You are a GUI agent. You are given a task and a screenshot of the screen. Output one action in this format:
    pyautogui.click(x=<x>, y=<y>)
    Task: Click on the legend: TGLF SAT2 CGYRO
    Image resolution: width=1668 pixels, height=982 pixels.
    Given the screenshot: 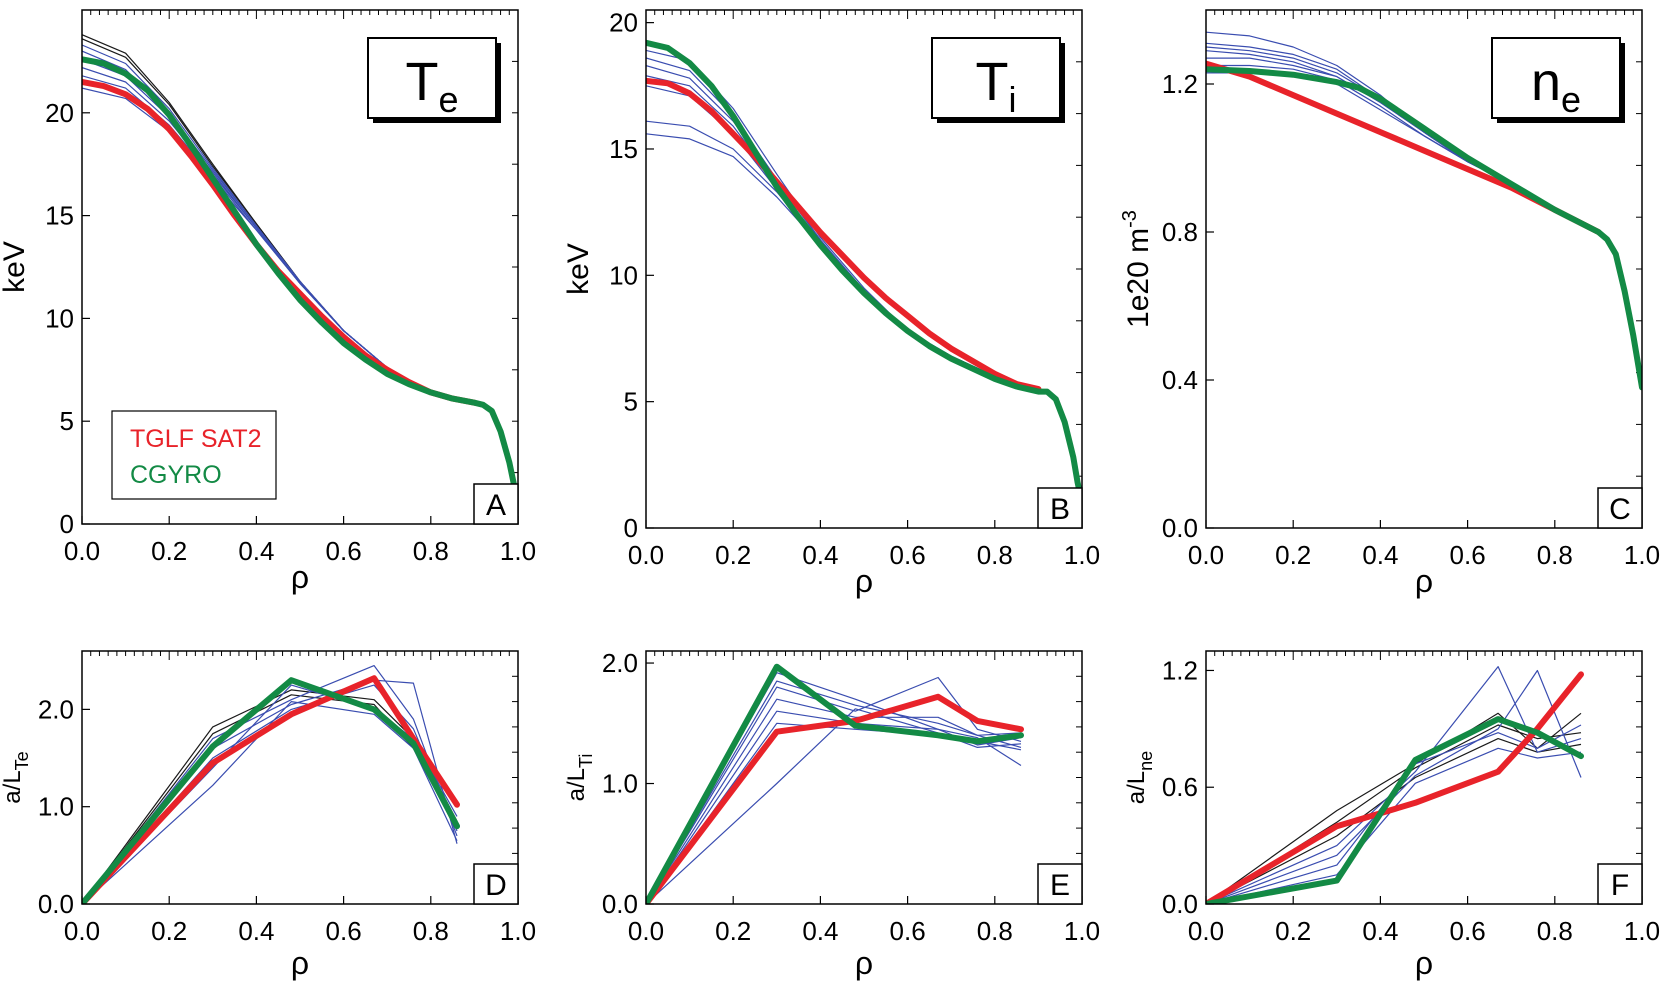 What is the action you would take?
    pyautogui.click(x=194, y=455)
    